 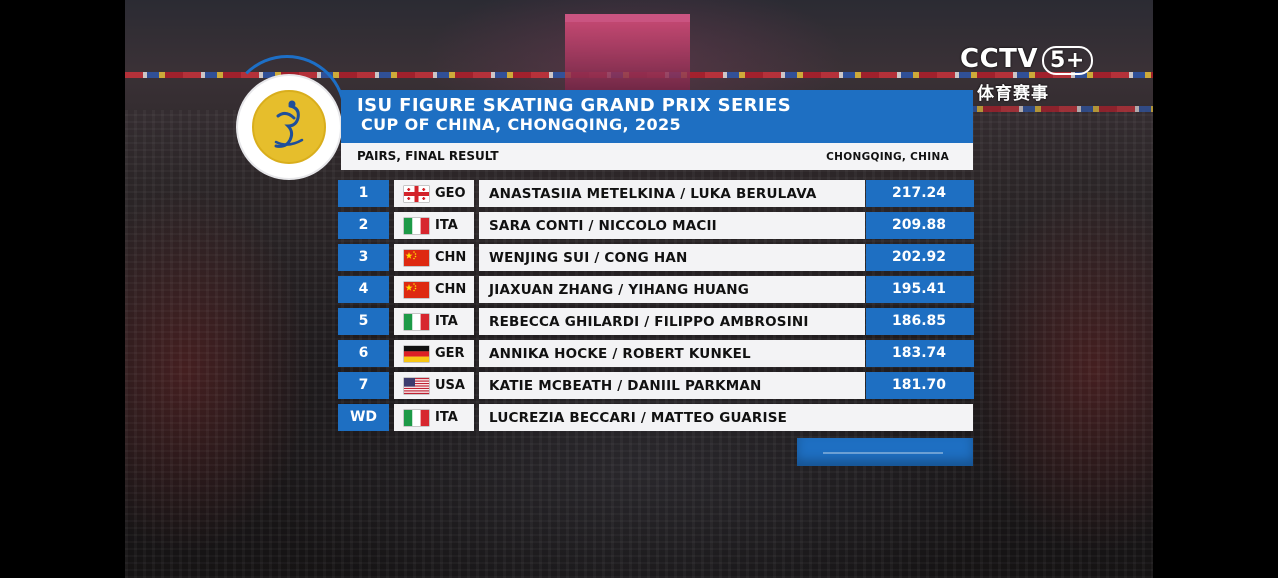 I want to click on result-subheader: PAIRS, FINAL RESULT CHONGQING, CHINA, so click(x=657, y=156).